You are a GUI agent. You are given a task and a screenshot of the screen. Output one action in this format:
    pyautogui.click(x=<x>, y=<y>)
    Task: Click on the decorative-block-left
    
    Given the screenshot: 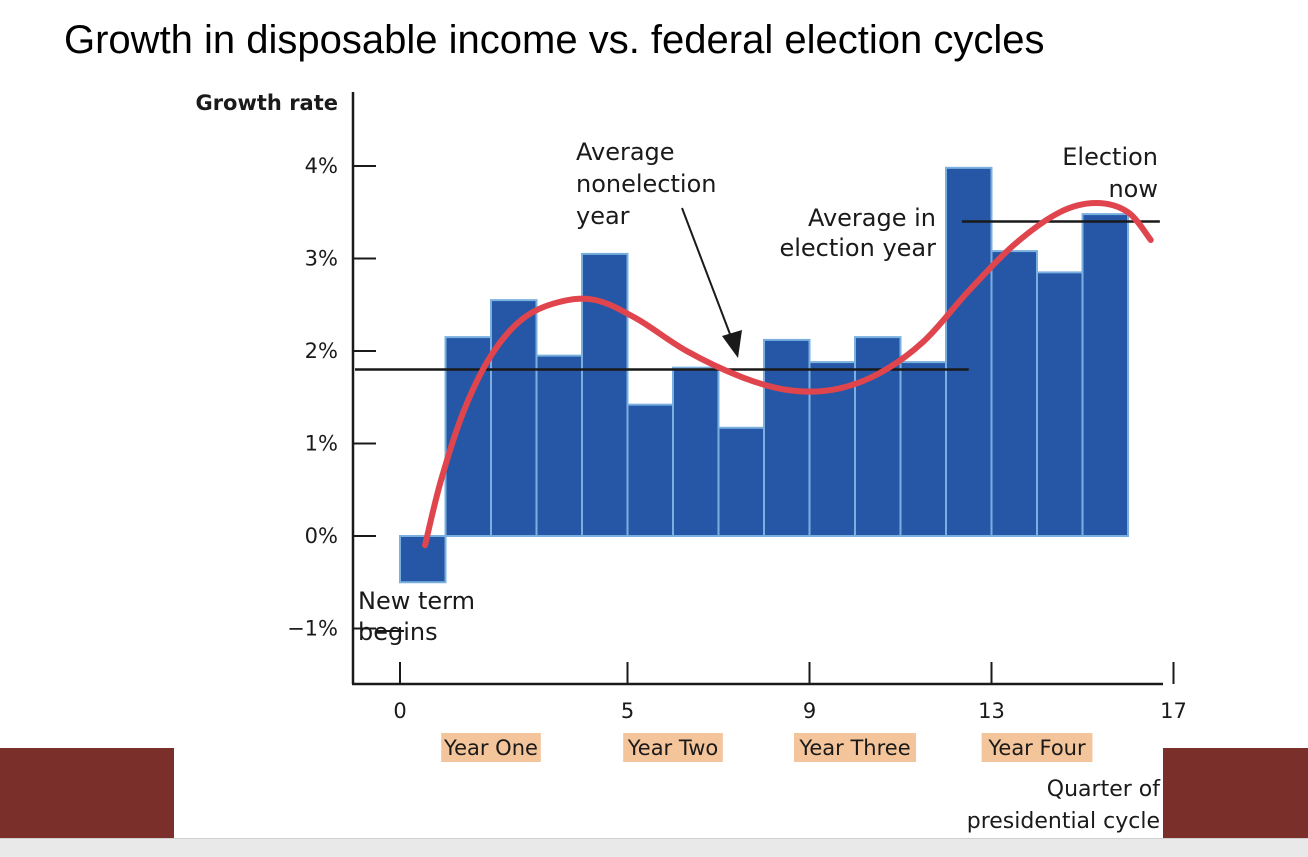 What is the action you would take?
    pyautogui.click(x=87, y=793)
    